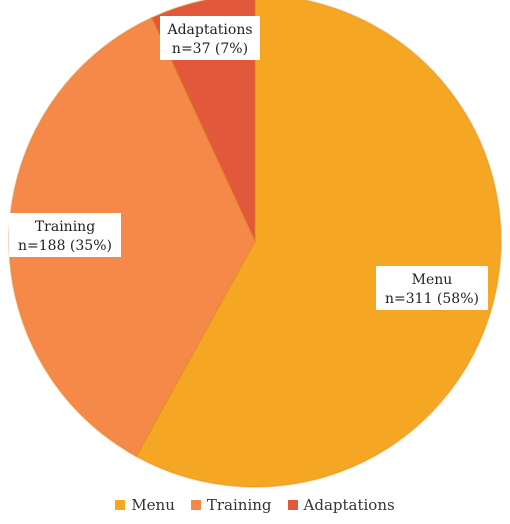 This screenshot has height=524, width=510. Describe the element at coordinates (65, 246) in the screenshot. I see `slice-label-value-training: n=188 (35%)` at that location.